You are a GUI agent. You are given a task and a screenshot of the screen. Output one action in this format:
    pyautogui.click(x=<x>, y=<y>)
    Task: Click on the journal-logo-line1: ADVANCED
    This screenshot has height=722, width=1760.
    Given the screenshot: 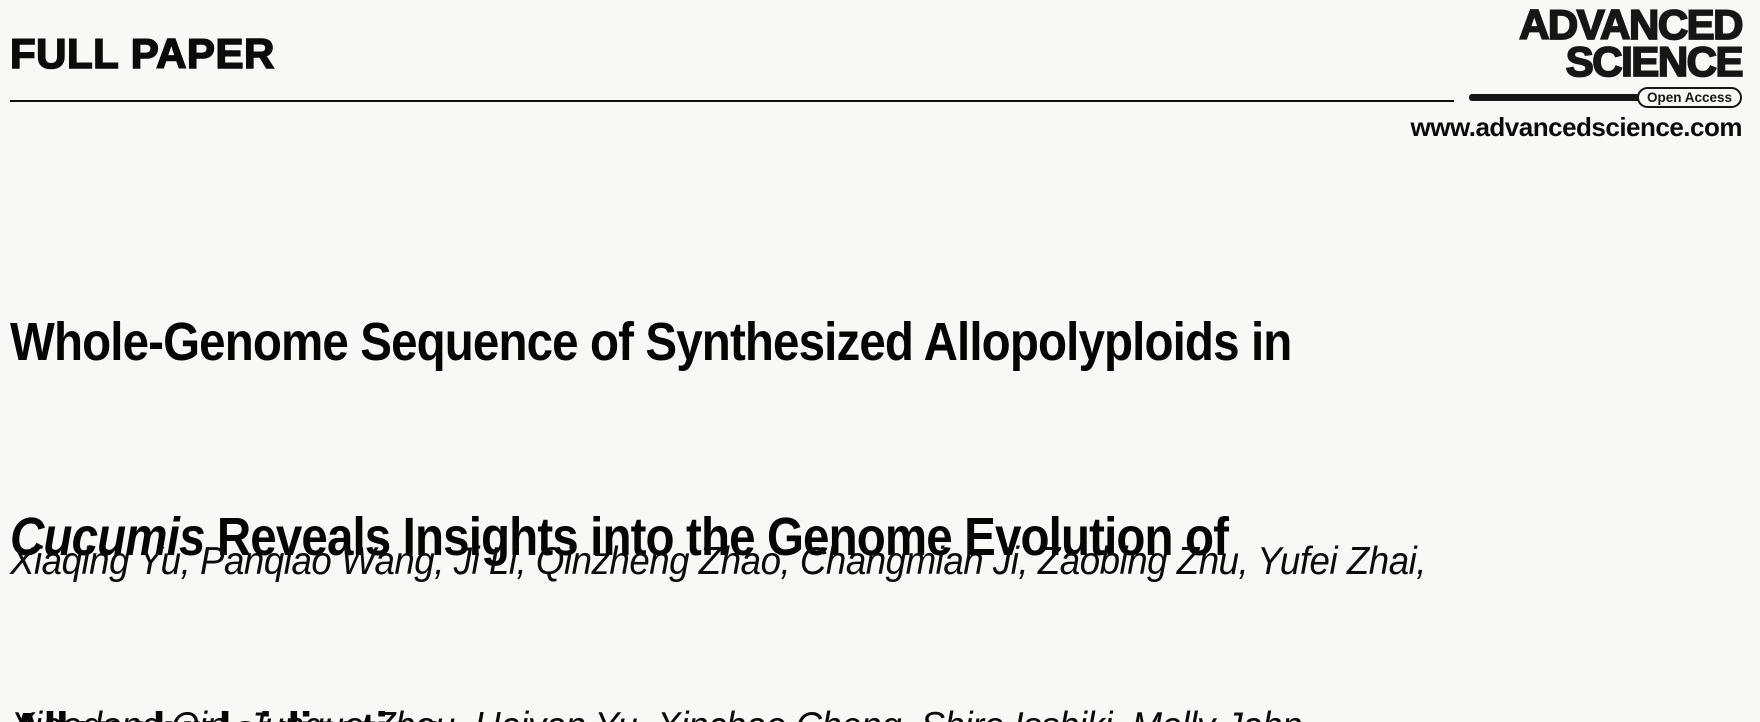 What is the action you would take?
    pyautogui.click(x=1631, y=24)
    